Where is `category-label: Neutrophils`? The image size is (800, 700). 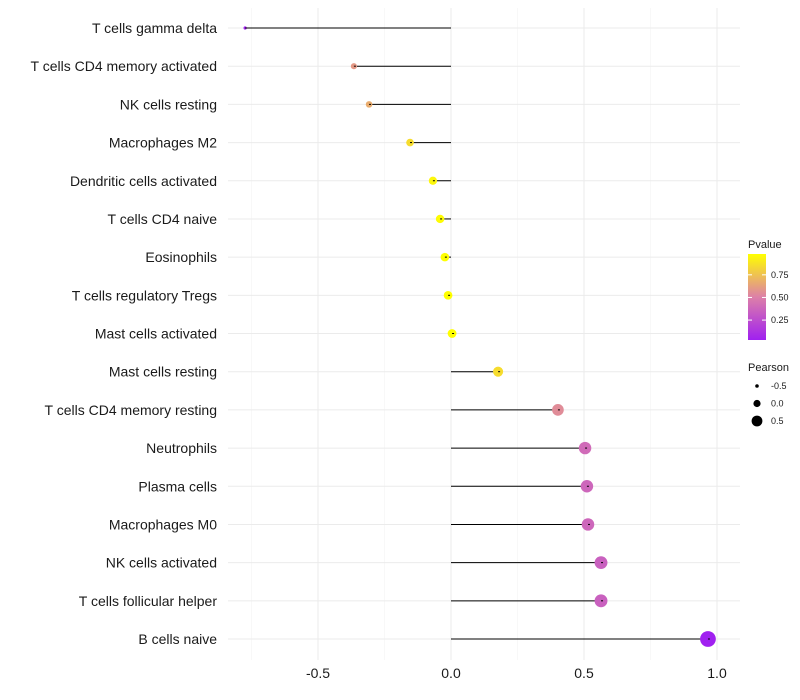 category-label: Neutrophils is located at coordinates (181, 448).